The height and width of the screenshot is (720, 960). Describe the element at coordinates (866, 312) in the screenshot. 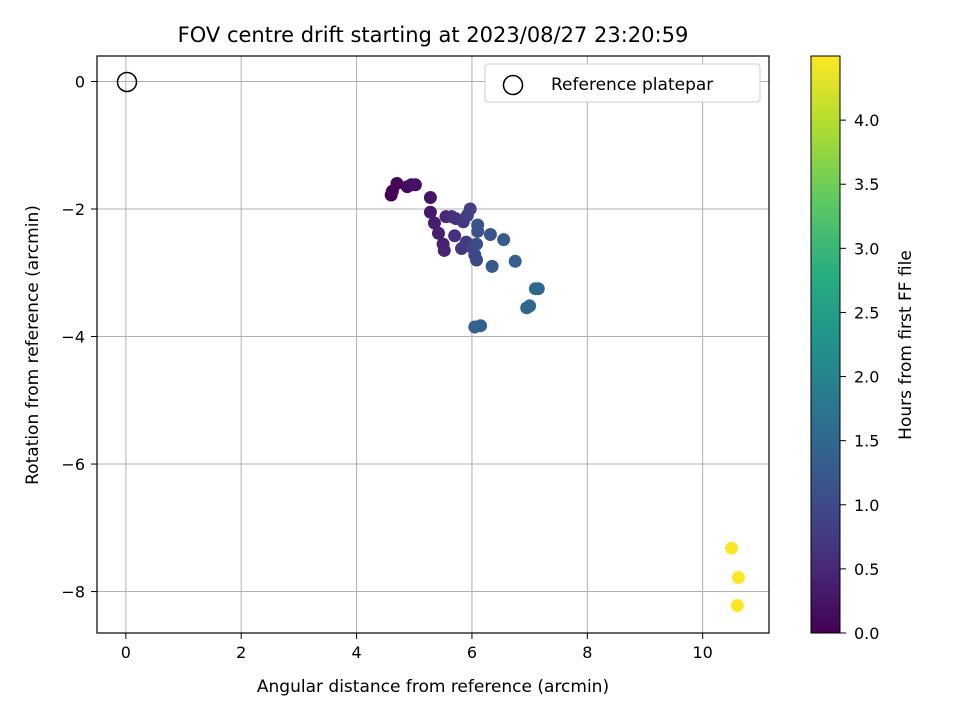

I see `colorbar-tick-label: 2.5` at that location.